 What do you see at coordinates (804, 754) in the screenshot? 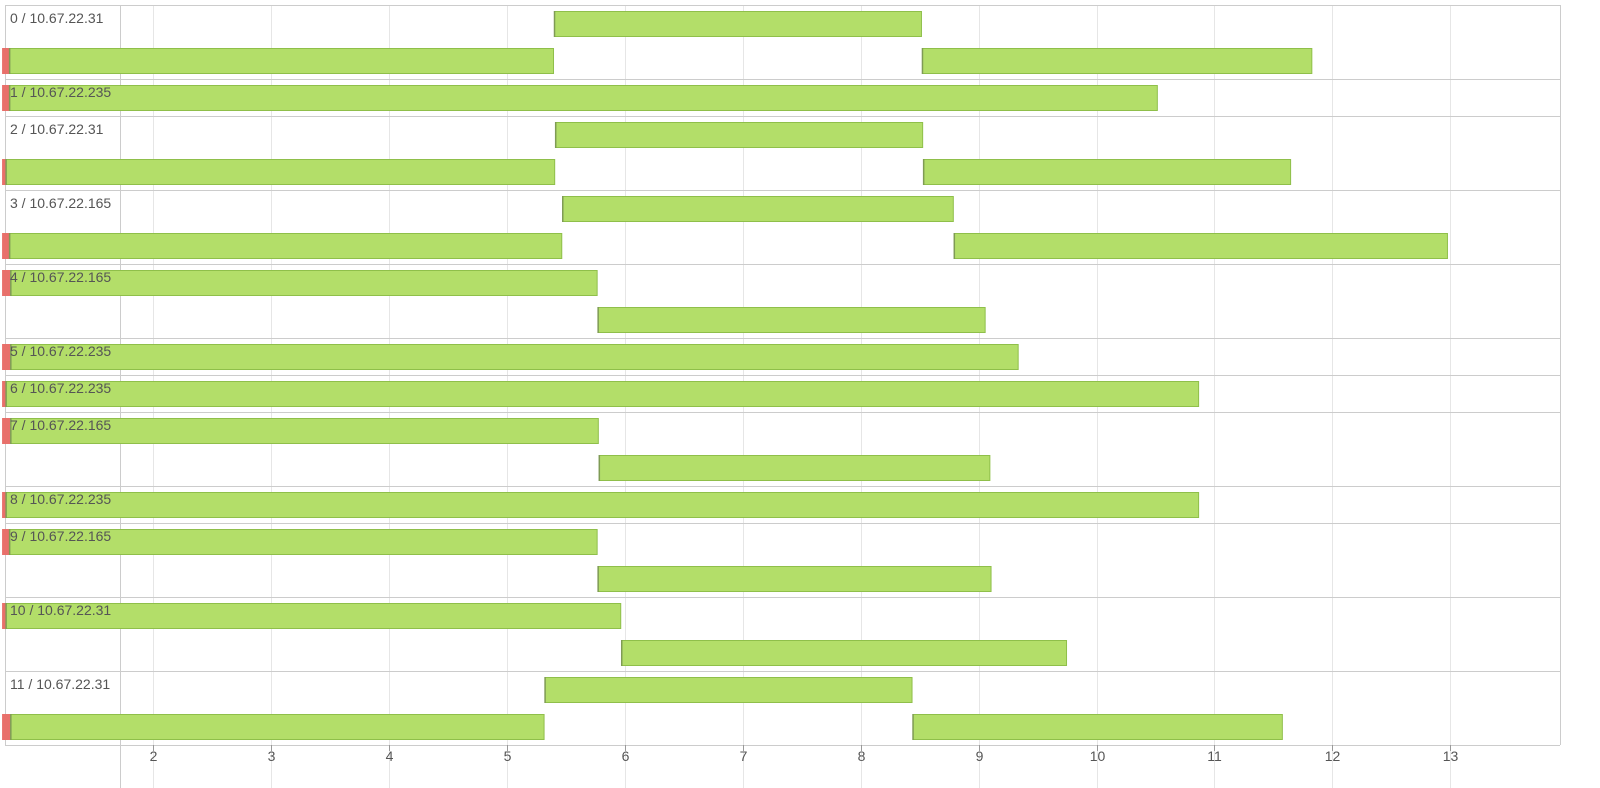
I see `x-axis: 2 3 4 5 6 7 8 9 10 11 12 13` at bounding box center [804, 754].